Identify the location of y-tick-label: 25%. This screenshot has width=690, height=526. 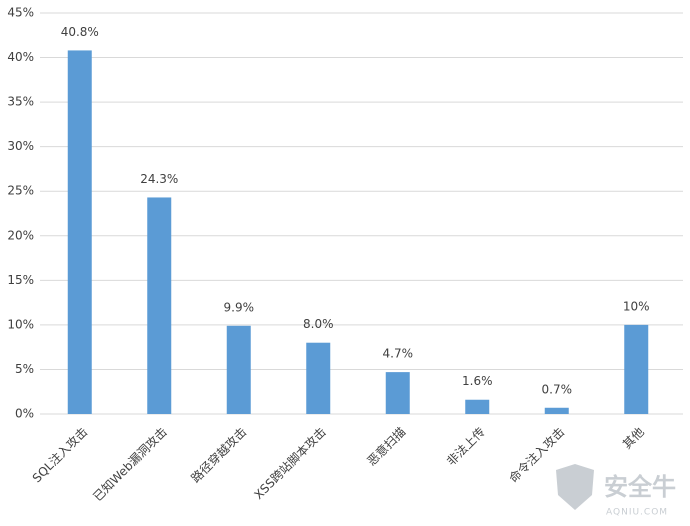
(20, 191).